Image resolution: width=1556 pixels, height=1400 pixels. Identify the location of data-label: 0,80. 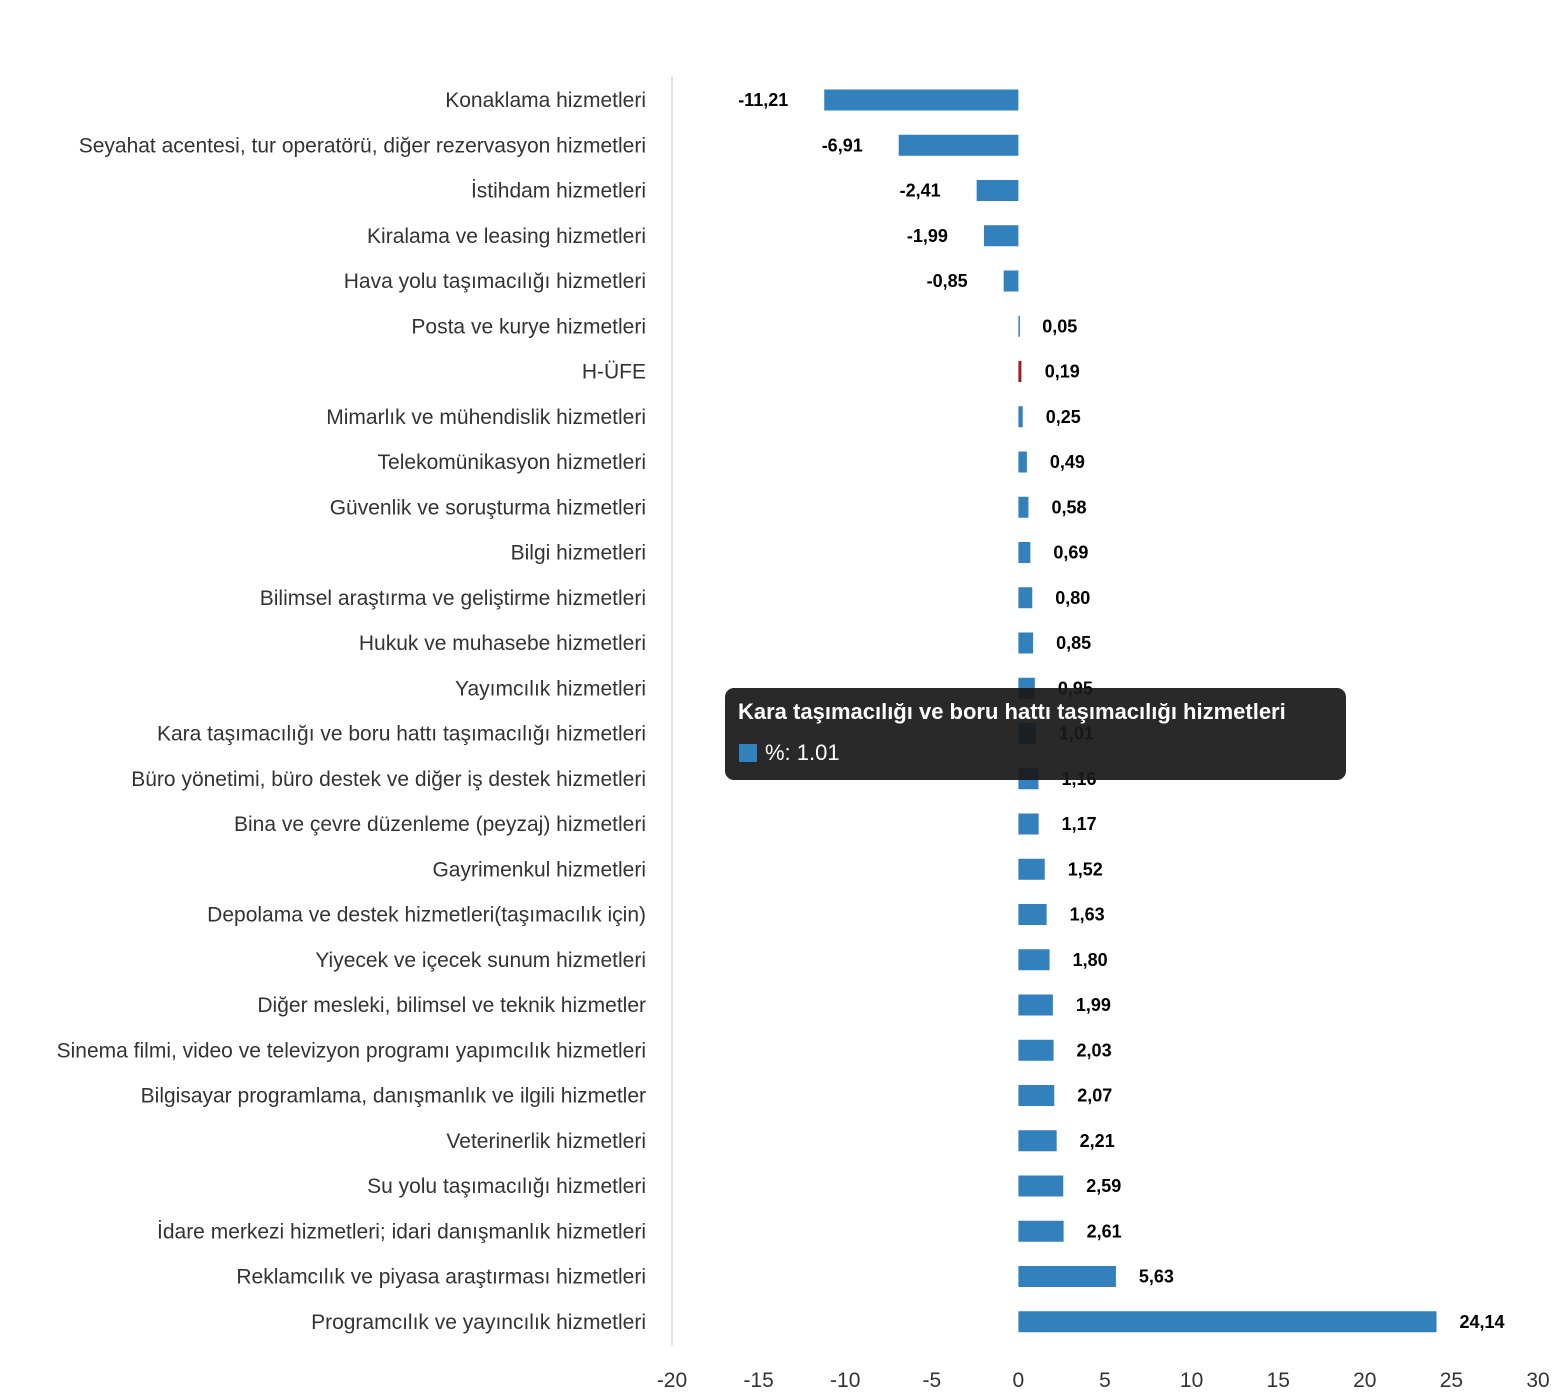
(1072, 598).